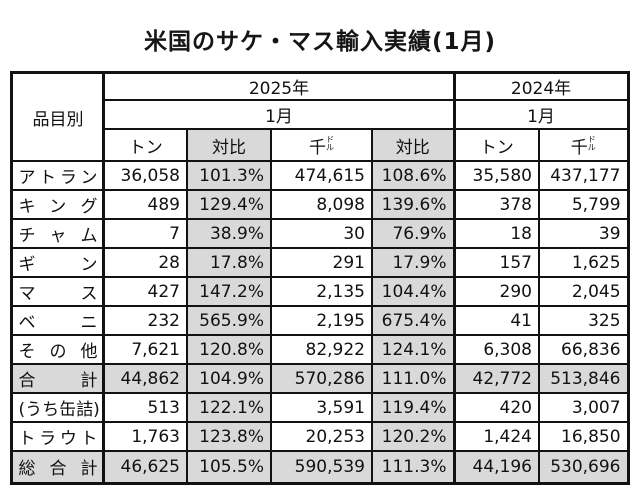 Image resolution: width=640 pixels, height=497 pixels. I want to click on row-label: ギン, so click(58, 262).